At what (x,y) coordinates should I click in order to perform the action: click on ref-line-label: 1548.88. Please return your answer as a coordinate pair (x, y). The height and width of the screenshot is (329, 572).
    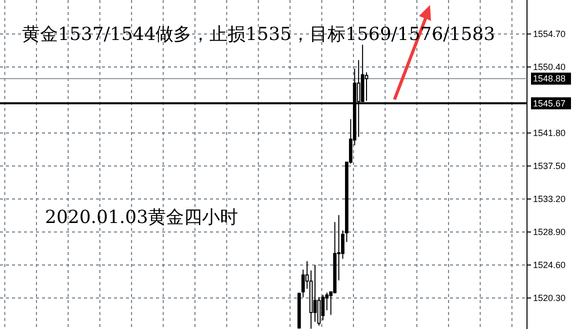
    Looking at the image, I should click on (549, 79).